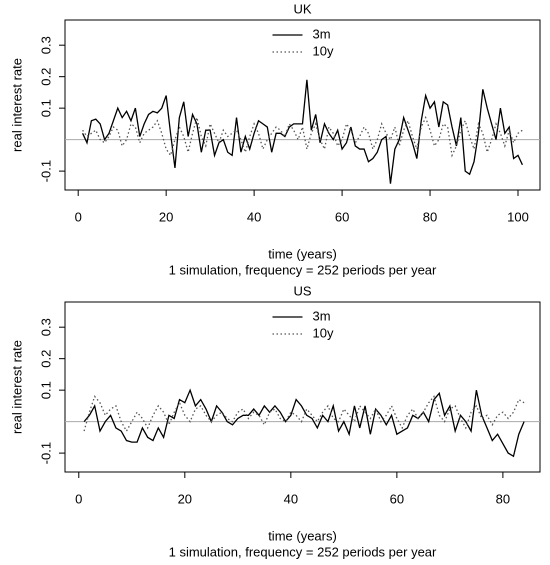  What do you see at coordinates (302, 8) in the screenshot?
I see `chart-title: UK` at bounding box center [302, 8].